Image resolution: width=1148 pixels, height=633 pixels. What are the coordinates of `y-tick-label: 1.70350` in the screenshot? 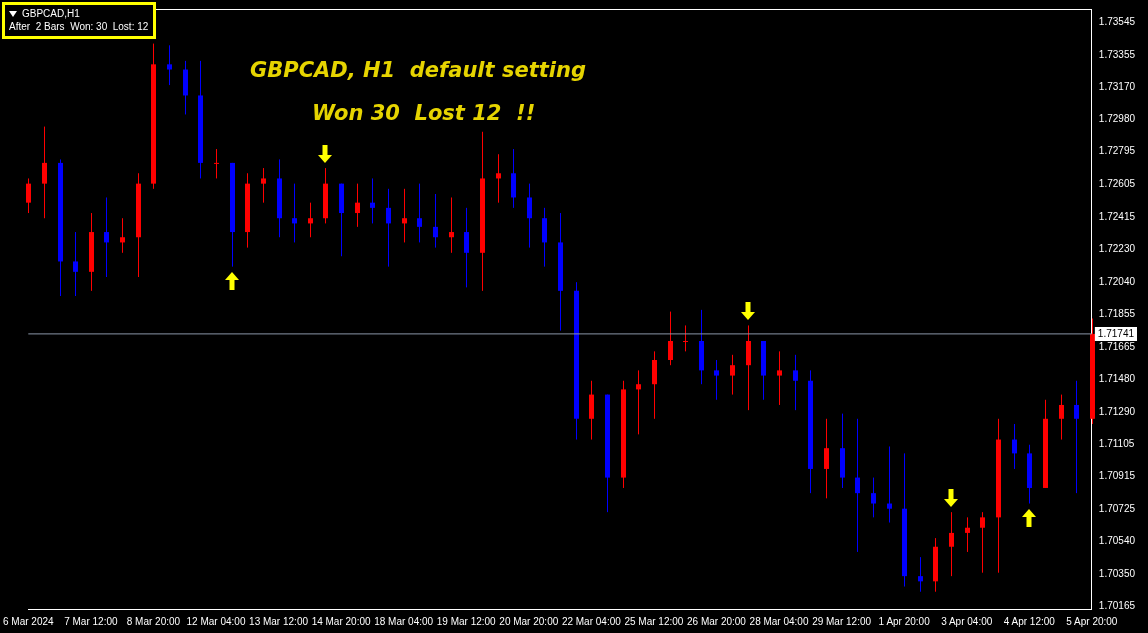 It's located at (1117, 574).